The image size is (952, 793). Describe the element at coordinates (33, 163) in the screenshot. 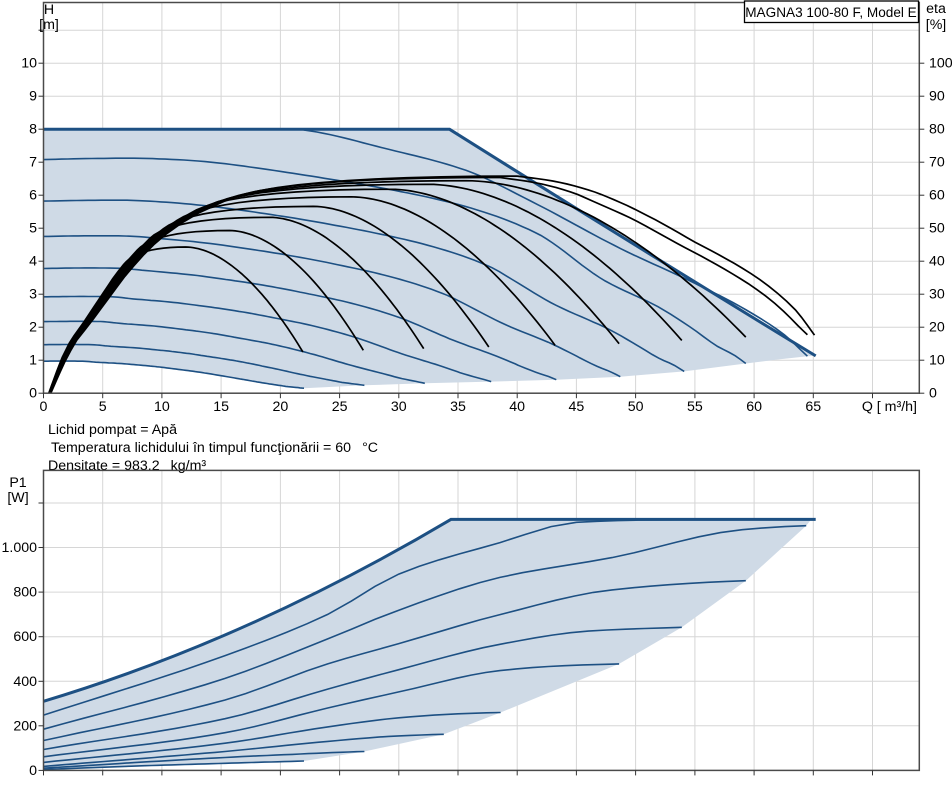

I see `svg-text: 7` at that location.